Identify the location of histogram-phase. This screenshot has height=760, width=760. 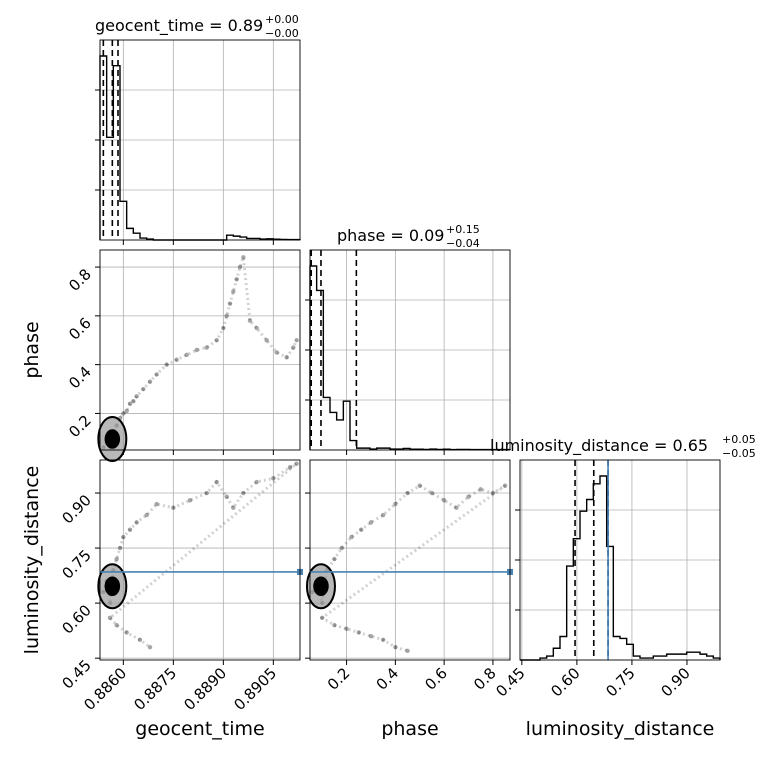
(410, 358).